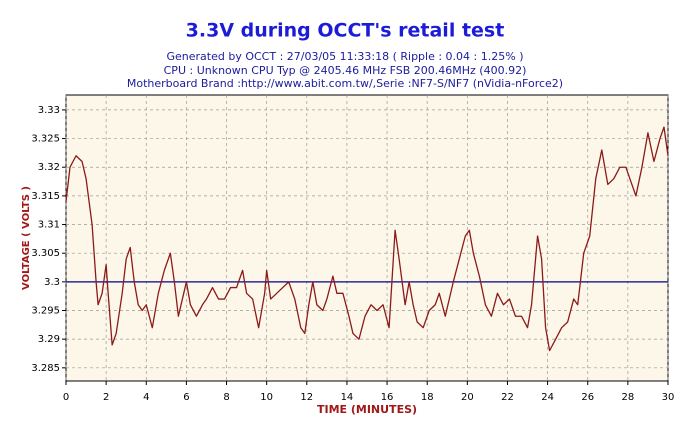 Image resolution: width=690 pixels, height=435 pixels. Describe the element at coordinates (467, 397) in the screenshot. I see `x-tick-label: 20` at that location.